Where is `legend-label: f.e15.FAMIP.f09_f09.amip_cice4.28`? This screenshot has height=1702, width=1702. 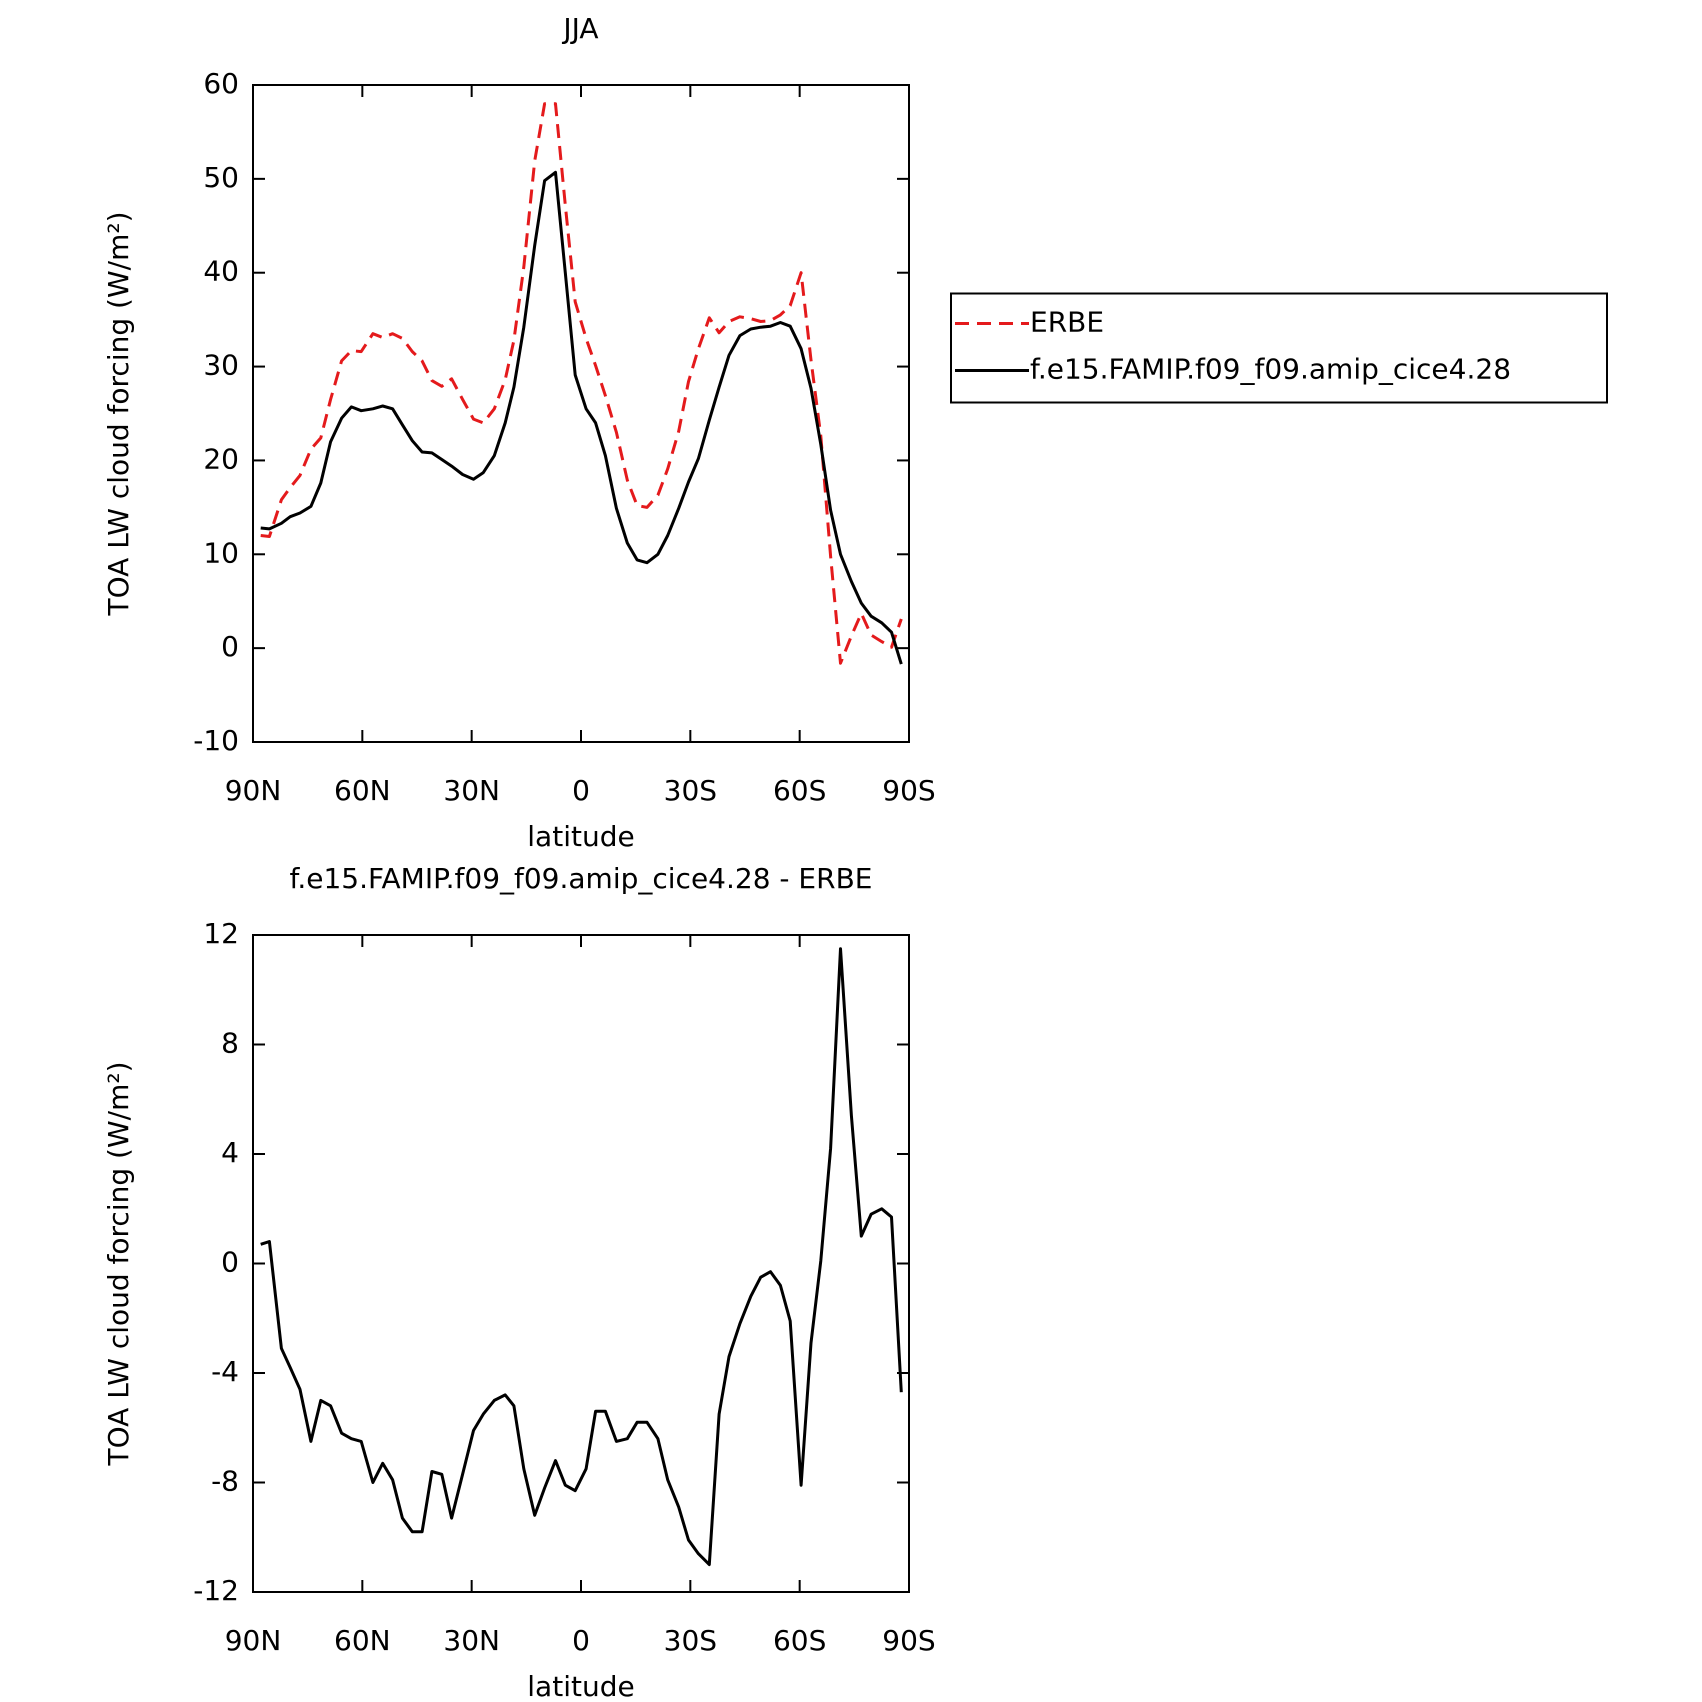
legend-label: f.e15.FAMIP.f09_f09.amip_cice4.28 is located at coordinates (1270, 369).